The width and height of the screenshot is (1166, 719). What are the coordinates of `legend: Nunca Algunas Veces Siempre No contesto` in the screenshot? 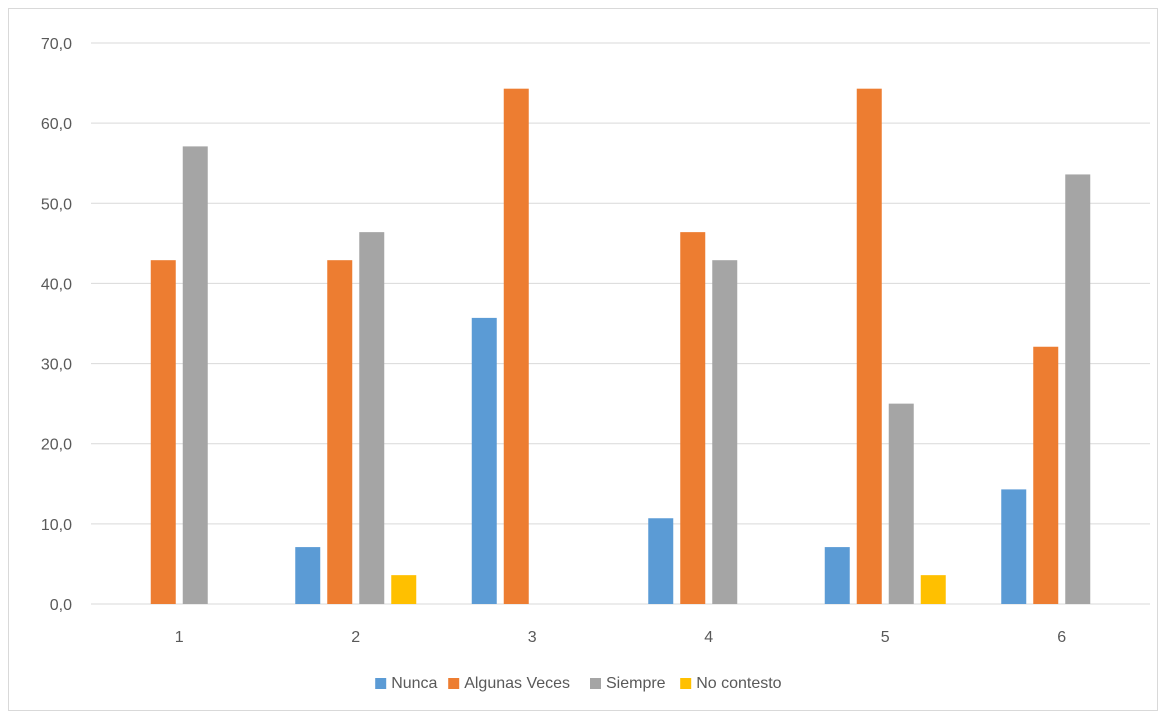 It's located at (578, 683).